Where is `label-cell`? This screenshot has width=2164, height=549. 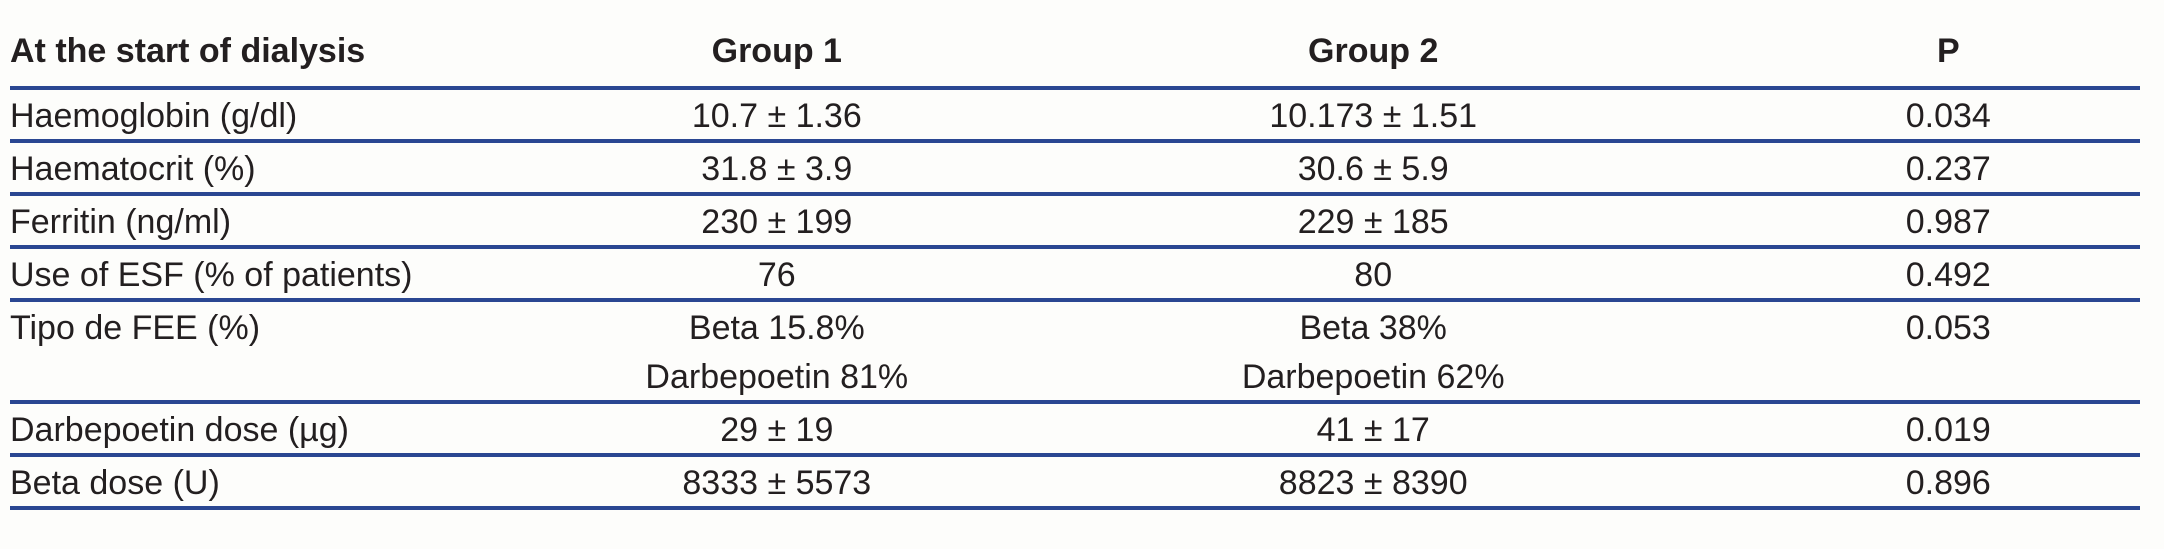
label-cell is located at coordinates (287, 377).